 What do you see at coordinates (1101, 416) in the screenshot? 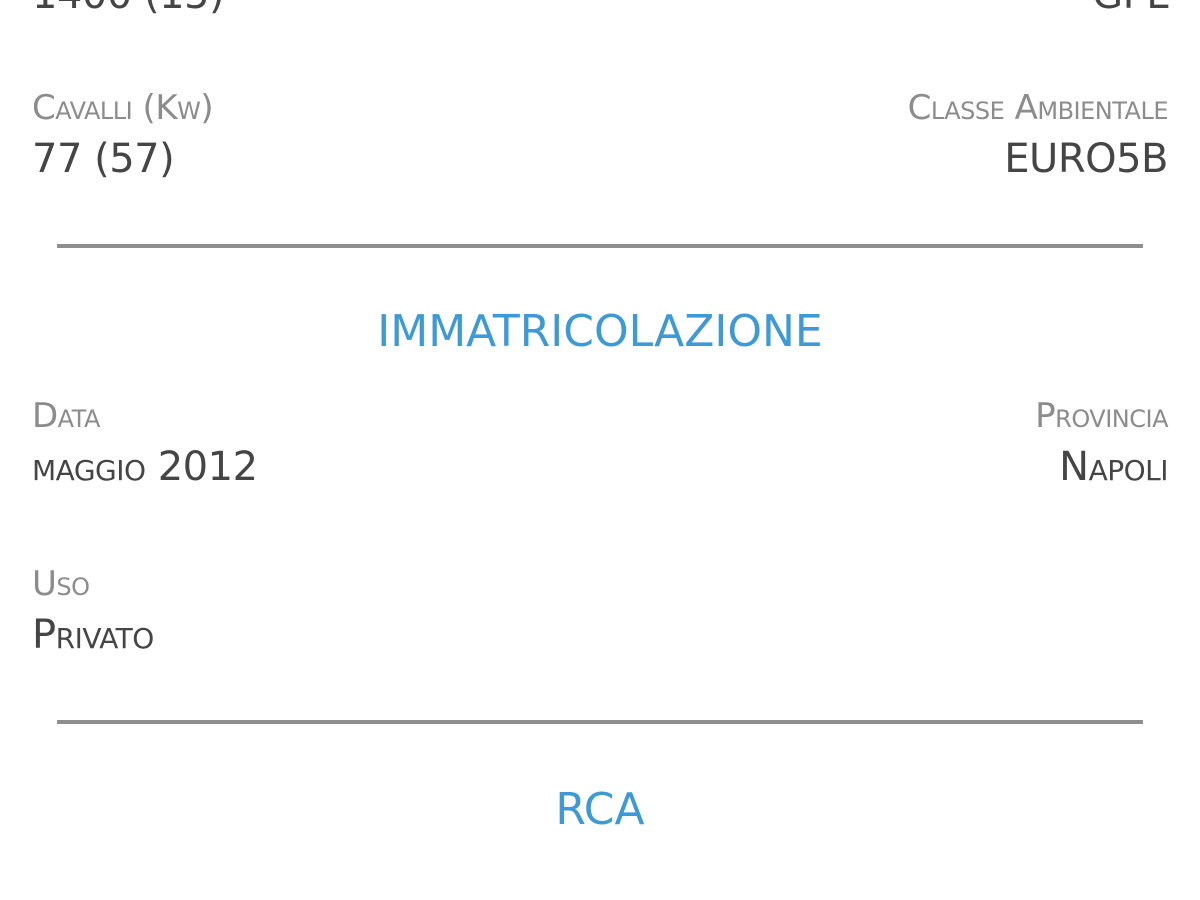
I see `provincia-label: Provincia` at bounding box center [1101, 416].